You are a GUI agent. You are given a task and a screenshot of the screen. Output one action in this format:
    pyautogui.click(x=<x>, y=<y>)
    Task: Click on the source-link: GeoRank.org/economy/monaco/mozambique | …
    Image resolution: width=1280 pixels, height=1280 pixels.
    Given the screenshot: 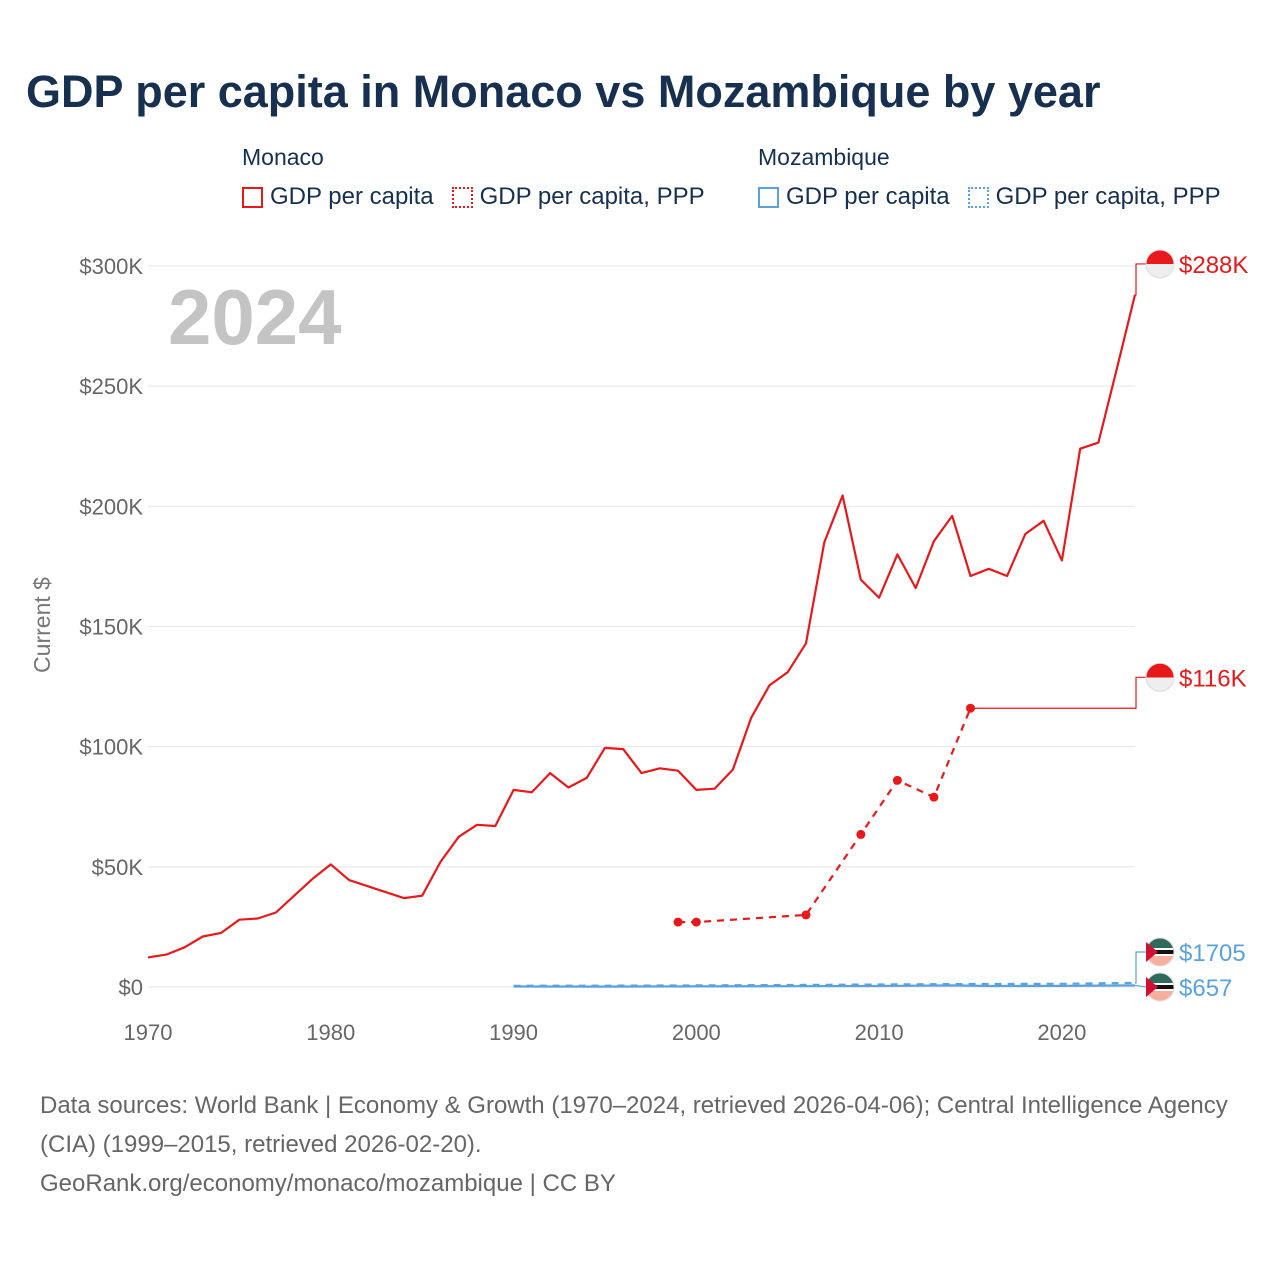 What is the action you would take?
    pyautogui.click(x=328, y=1183)
    